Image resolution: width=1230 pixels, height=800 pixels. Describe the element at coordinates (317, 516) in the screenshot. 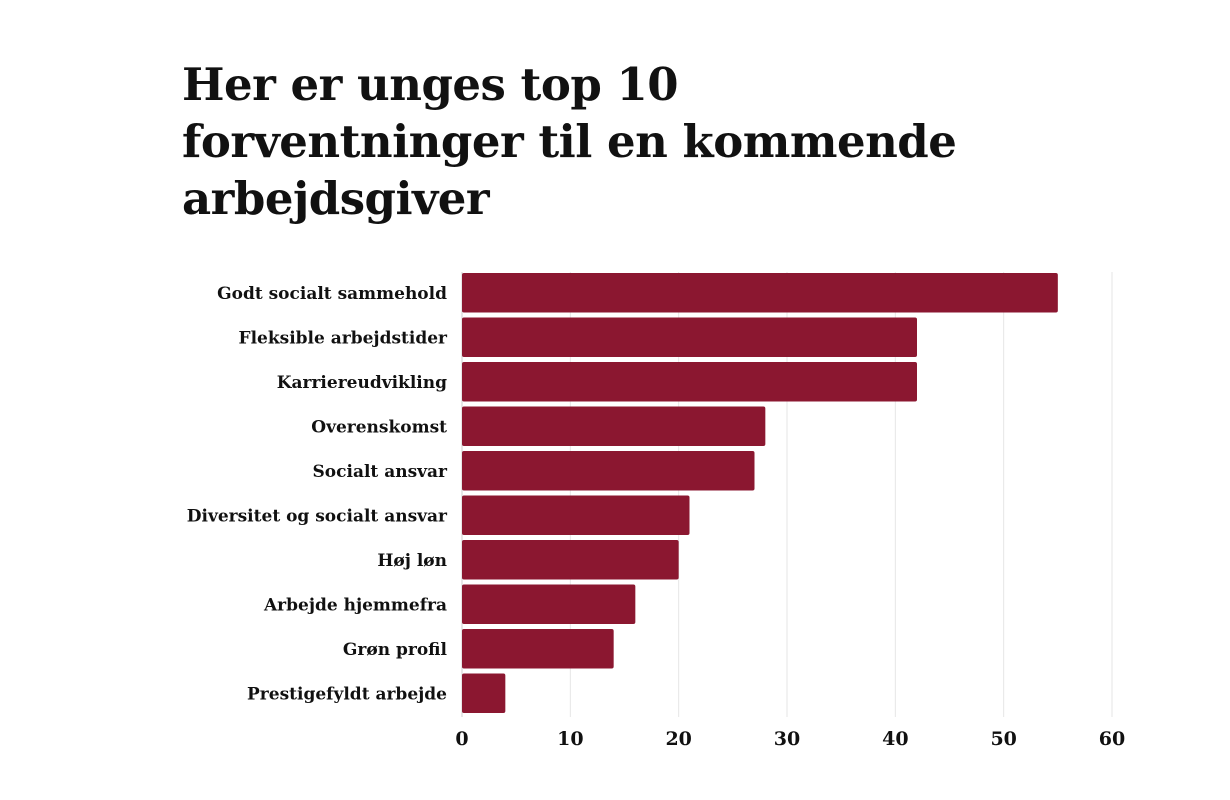

I see `category-label: Diversitet og socialt ansvar` at that location.